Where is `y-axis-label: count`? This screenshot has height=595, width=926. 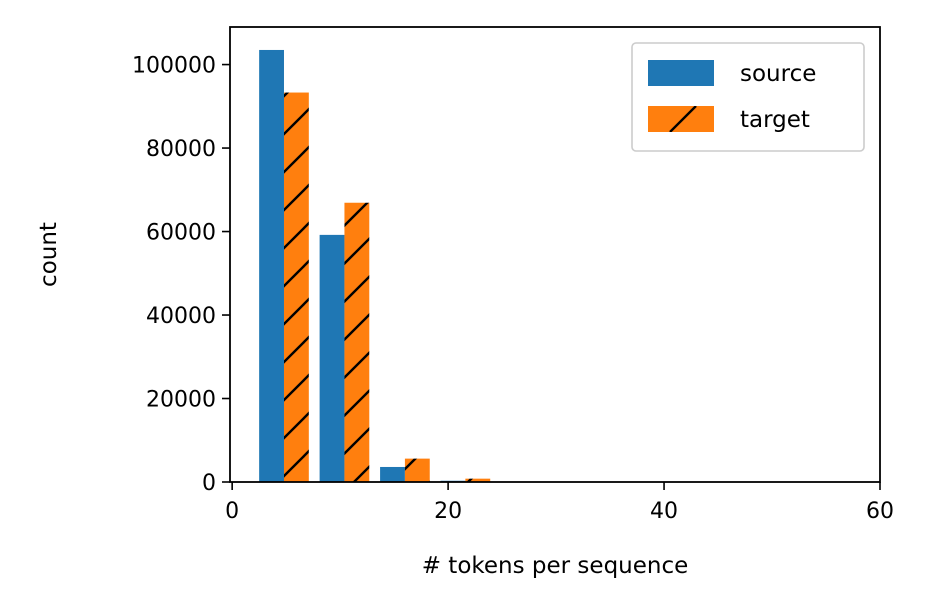 y-axis-label: count is located at coordinates (49, 254).